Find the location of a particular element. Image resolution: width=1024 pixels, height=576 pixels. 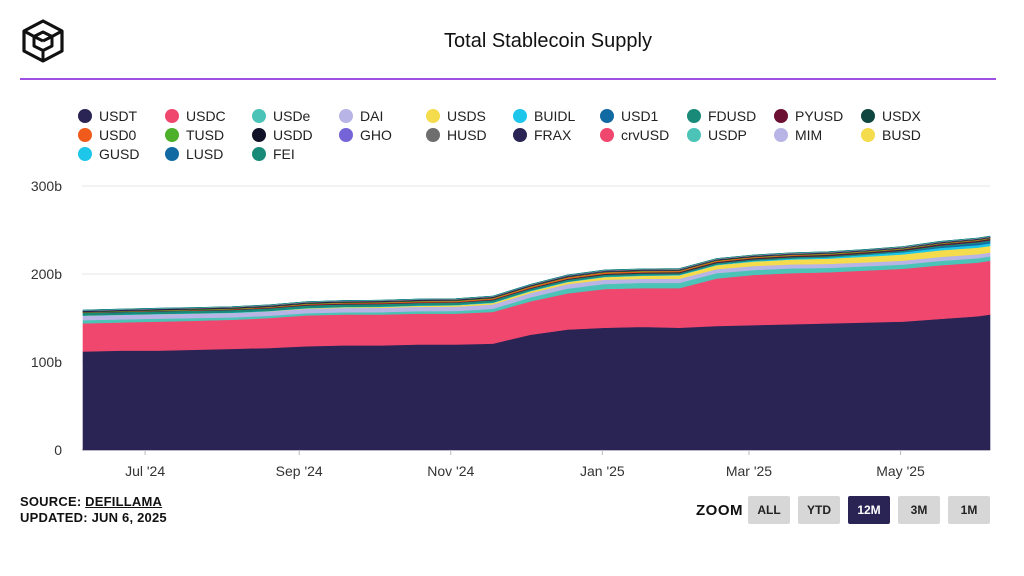

legend-item-buidl: BUIDL is located at coordinates (544, 116).